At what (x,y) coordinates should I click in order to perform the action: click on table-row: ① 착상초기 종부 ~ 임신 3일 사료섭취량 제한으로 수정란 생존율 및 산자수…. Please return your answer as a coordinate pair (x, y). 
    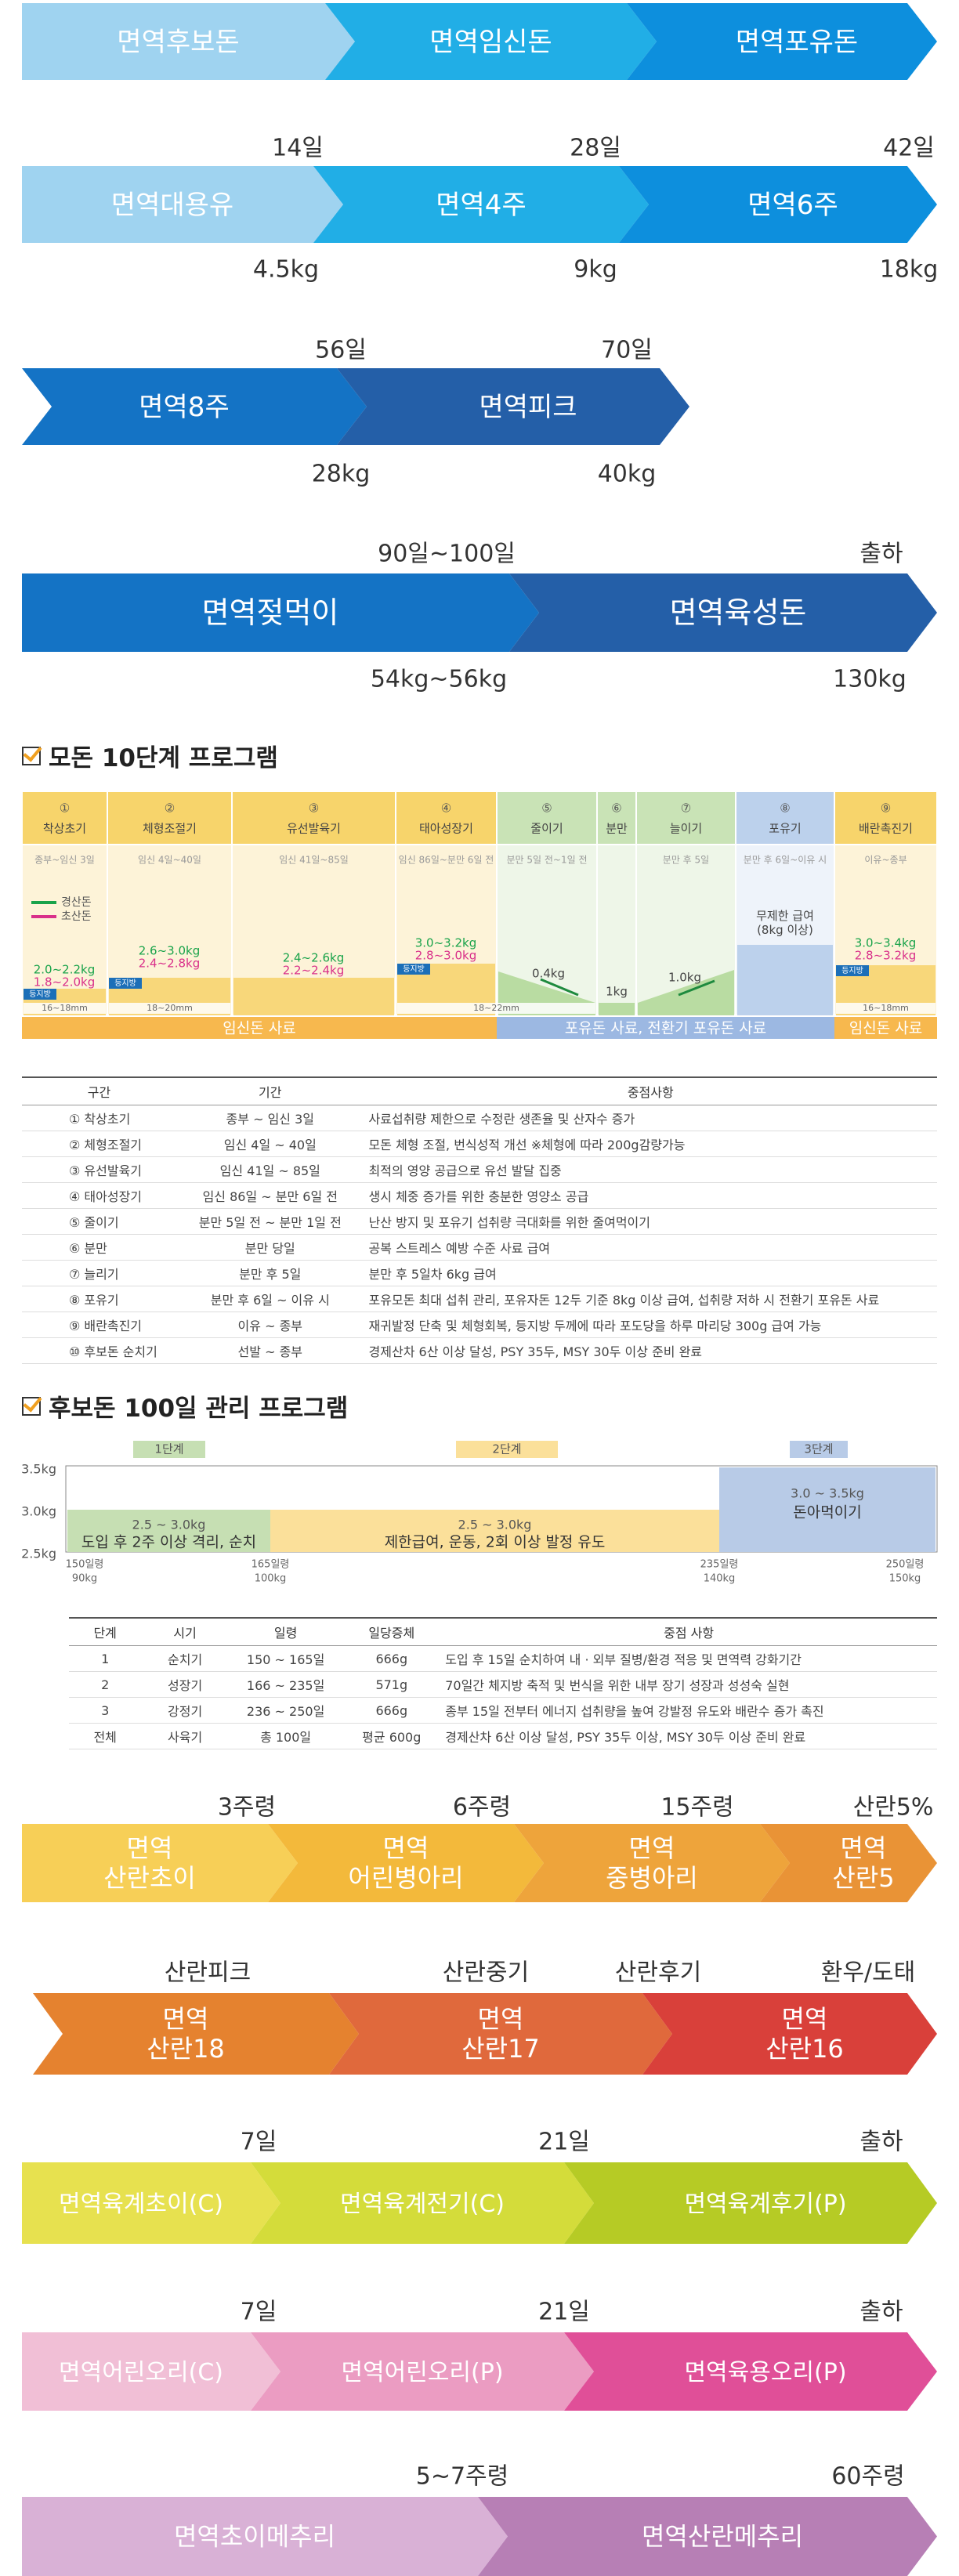
    Looking at the image, I should click on (479, 1118).